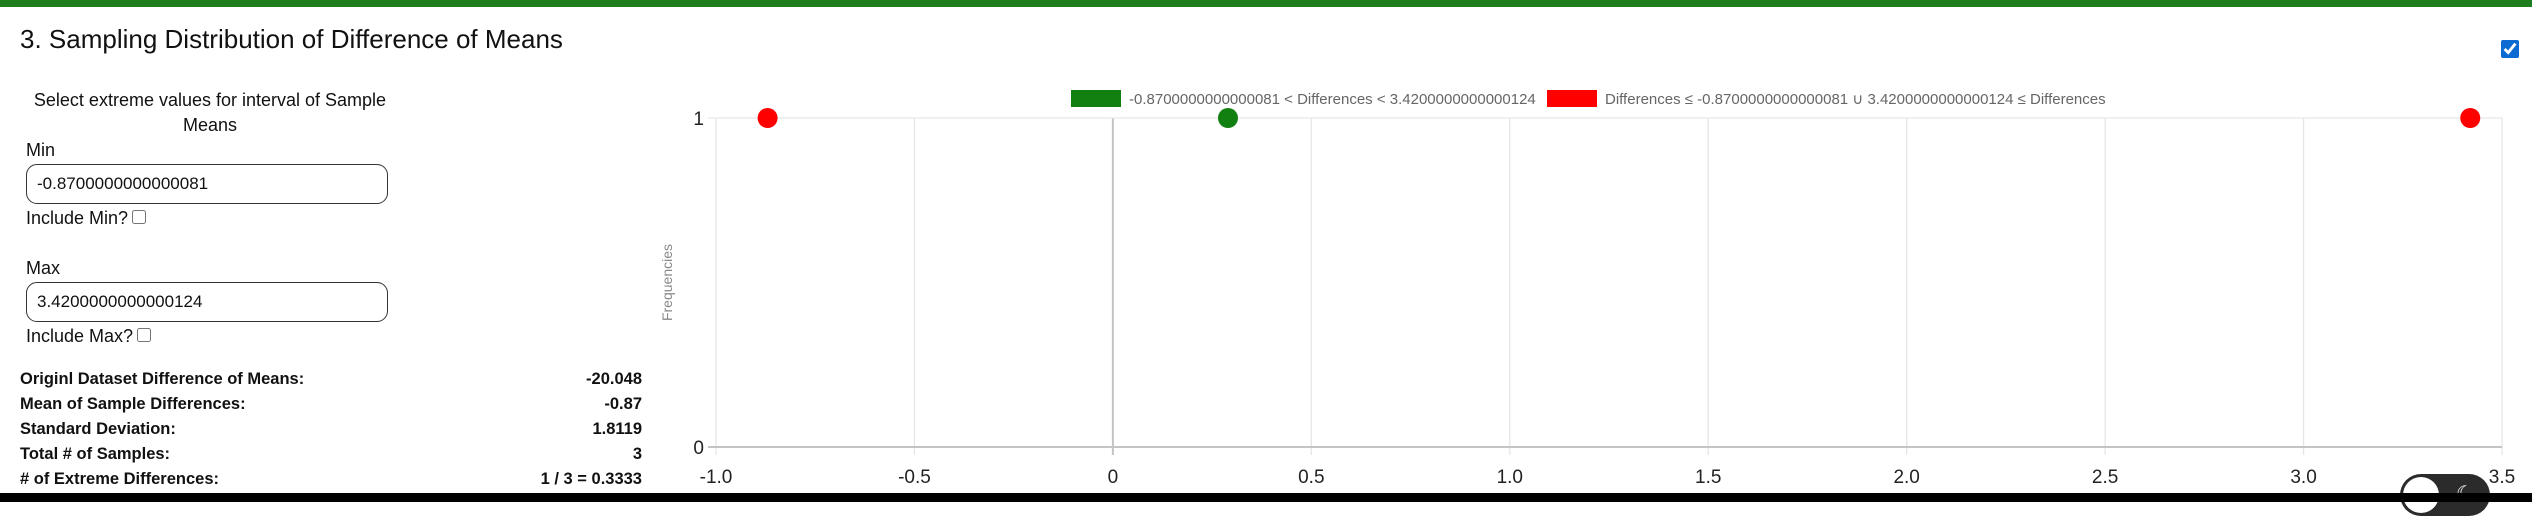 The height and width of the screenshot is (516, 2532). I want to click on stat-label: Mean of Sample Differences:, so click(133, 404).